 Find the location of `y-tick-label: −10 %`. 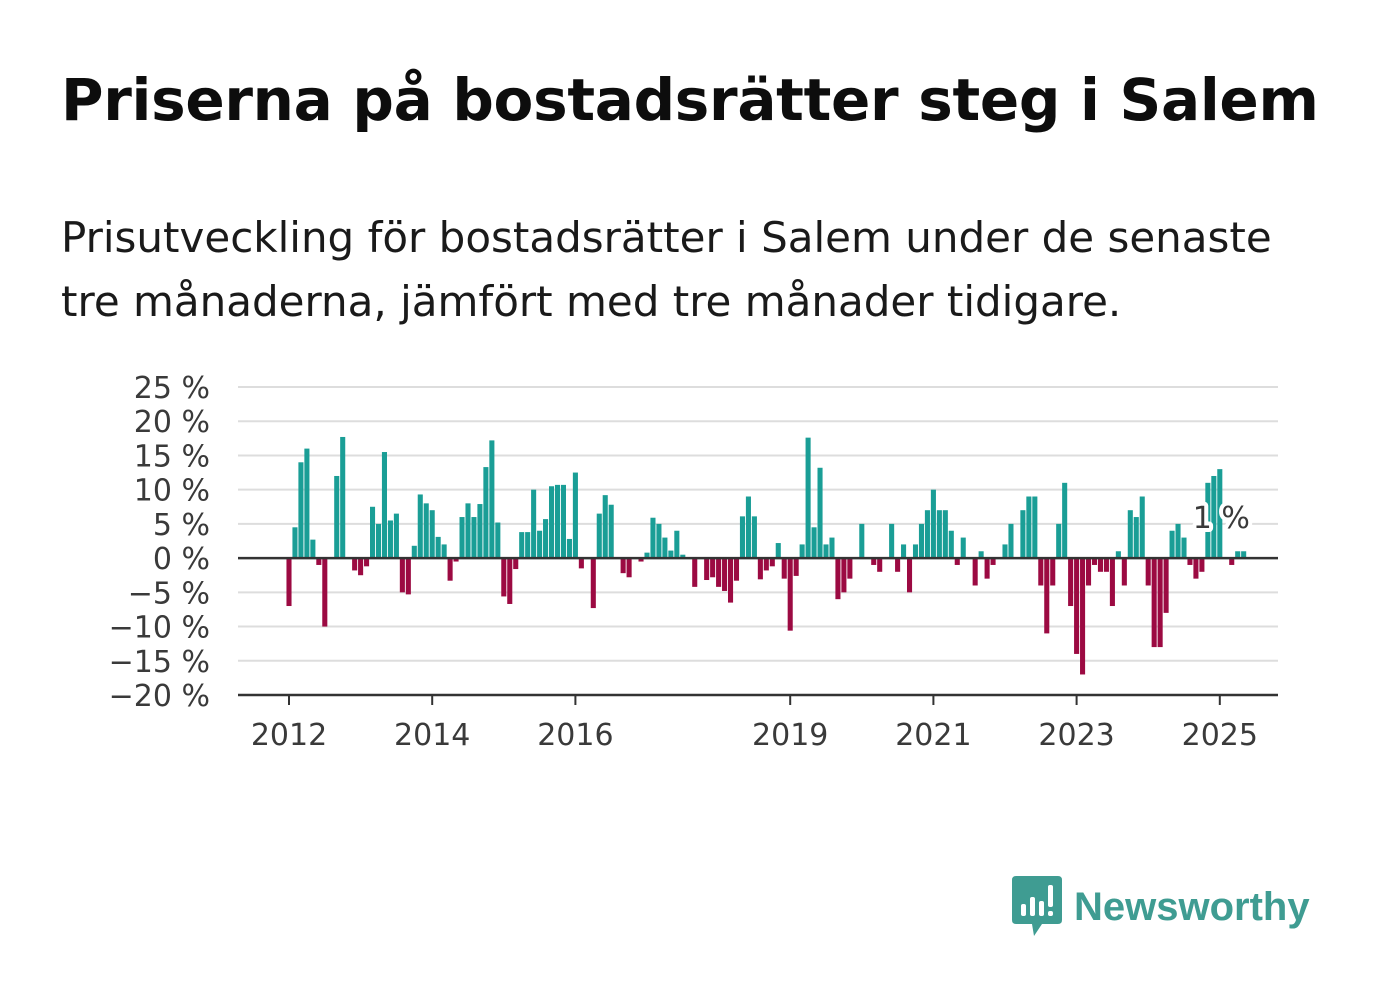

y-tick-label: −10 % is located at coordinates (159, 628).